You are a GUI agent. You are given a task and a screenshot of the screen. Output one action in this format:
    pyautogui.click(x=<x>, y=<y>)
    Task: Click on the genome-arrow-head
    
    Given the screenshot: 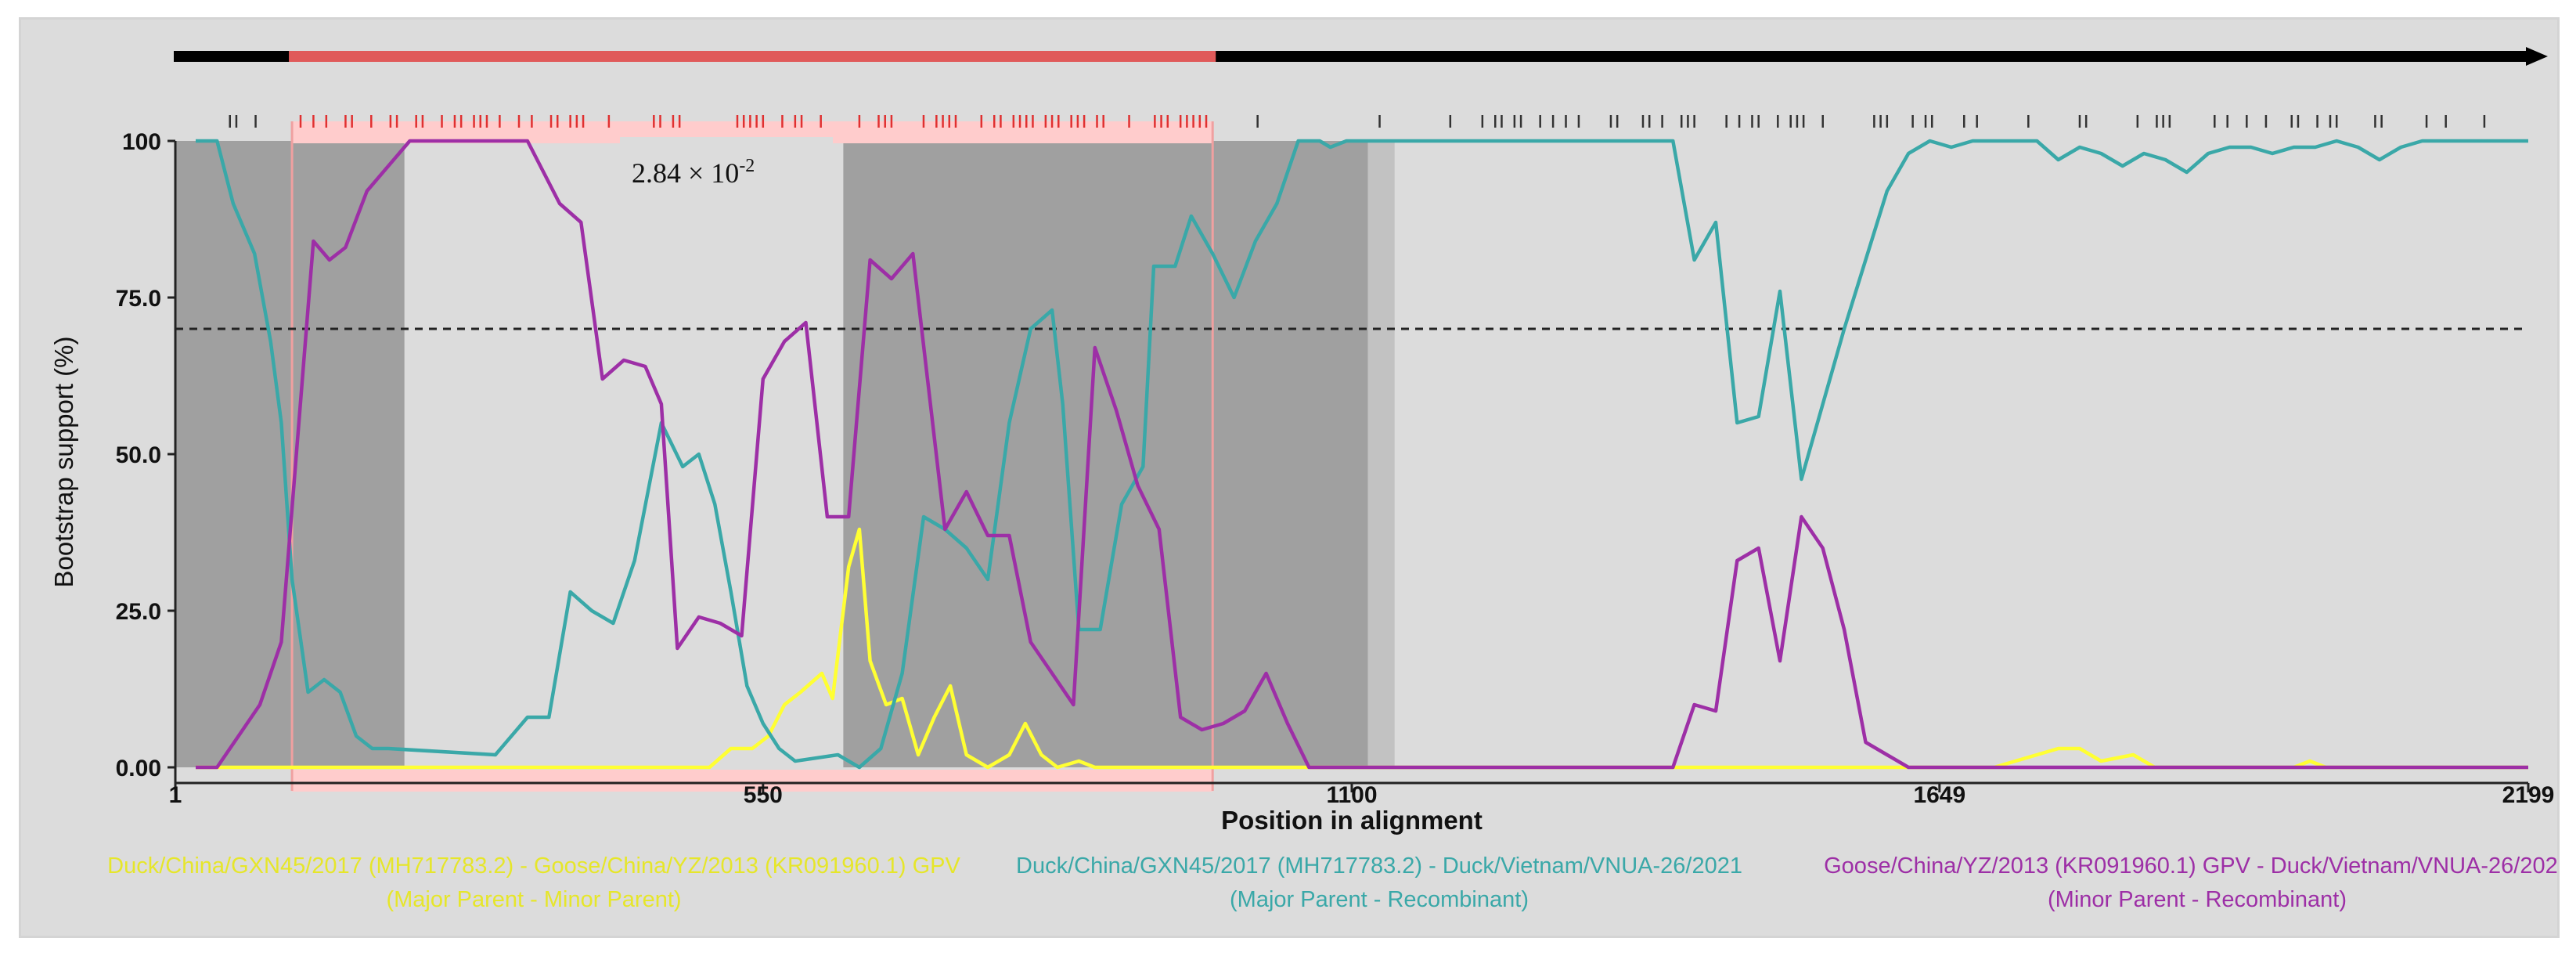 What is the action you would take?
    pyautogui.click(x=2537, y=56)
    